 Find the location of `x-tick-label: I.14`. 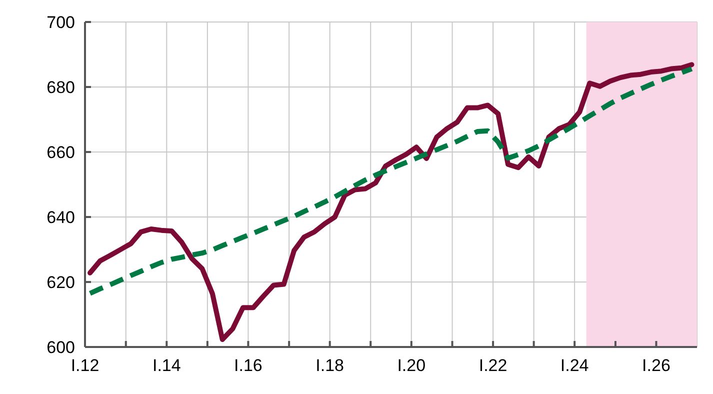

x-tick-label: I.14 is located at coordinates (166, 366).